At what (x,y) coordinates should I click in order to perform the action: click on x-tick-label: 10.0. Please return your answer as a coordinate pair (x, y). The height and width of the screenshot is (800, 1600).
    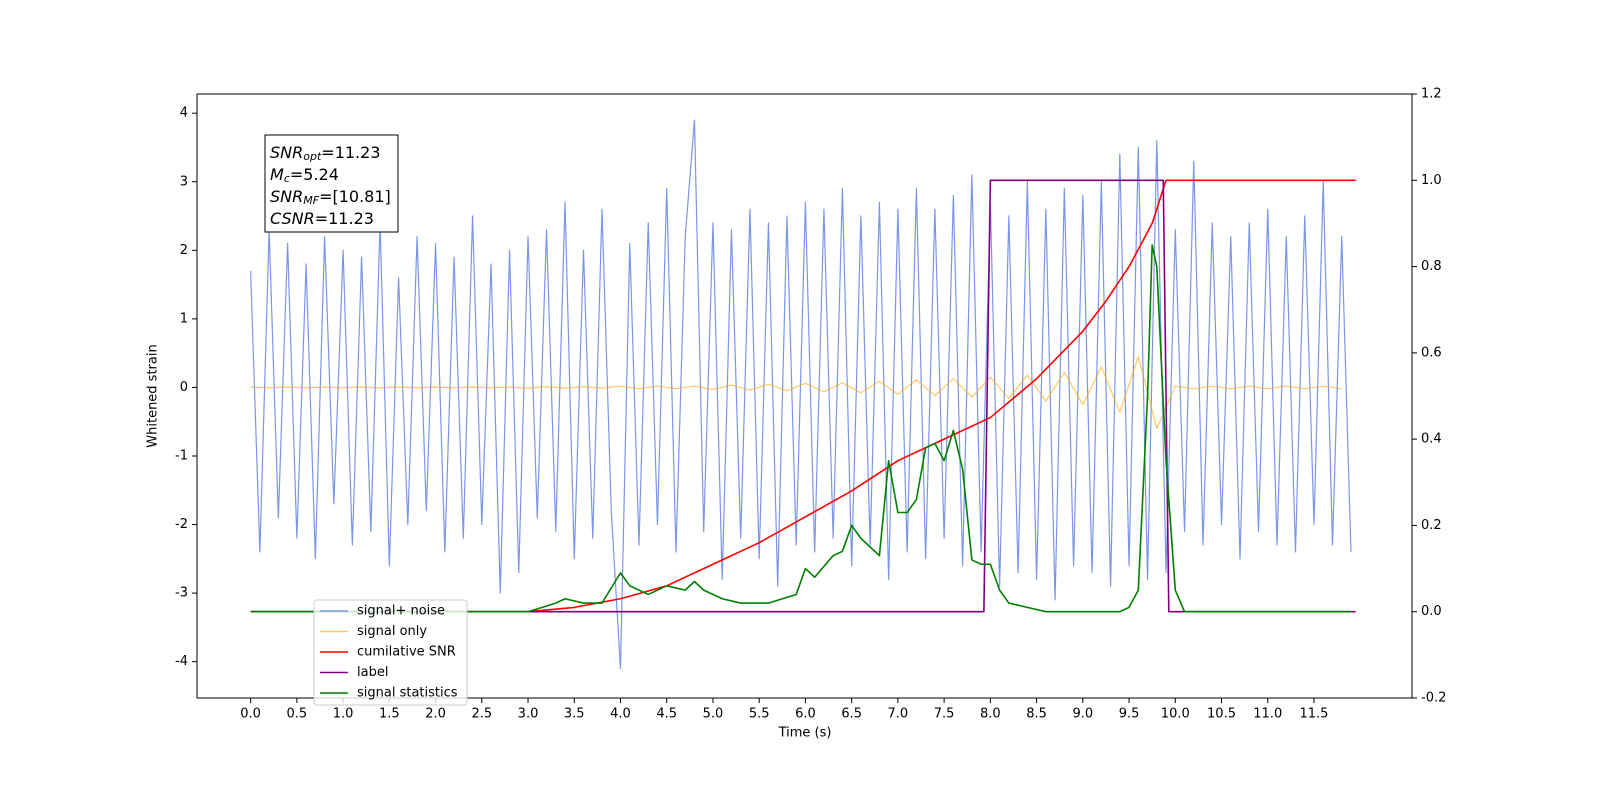
    Looking at the image, I should click on (1175, 714).